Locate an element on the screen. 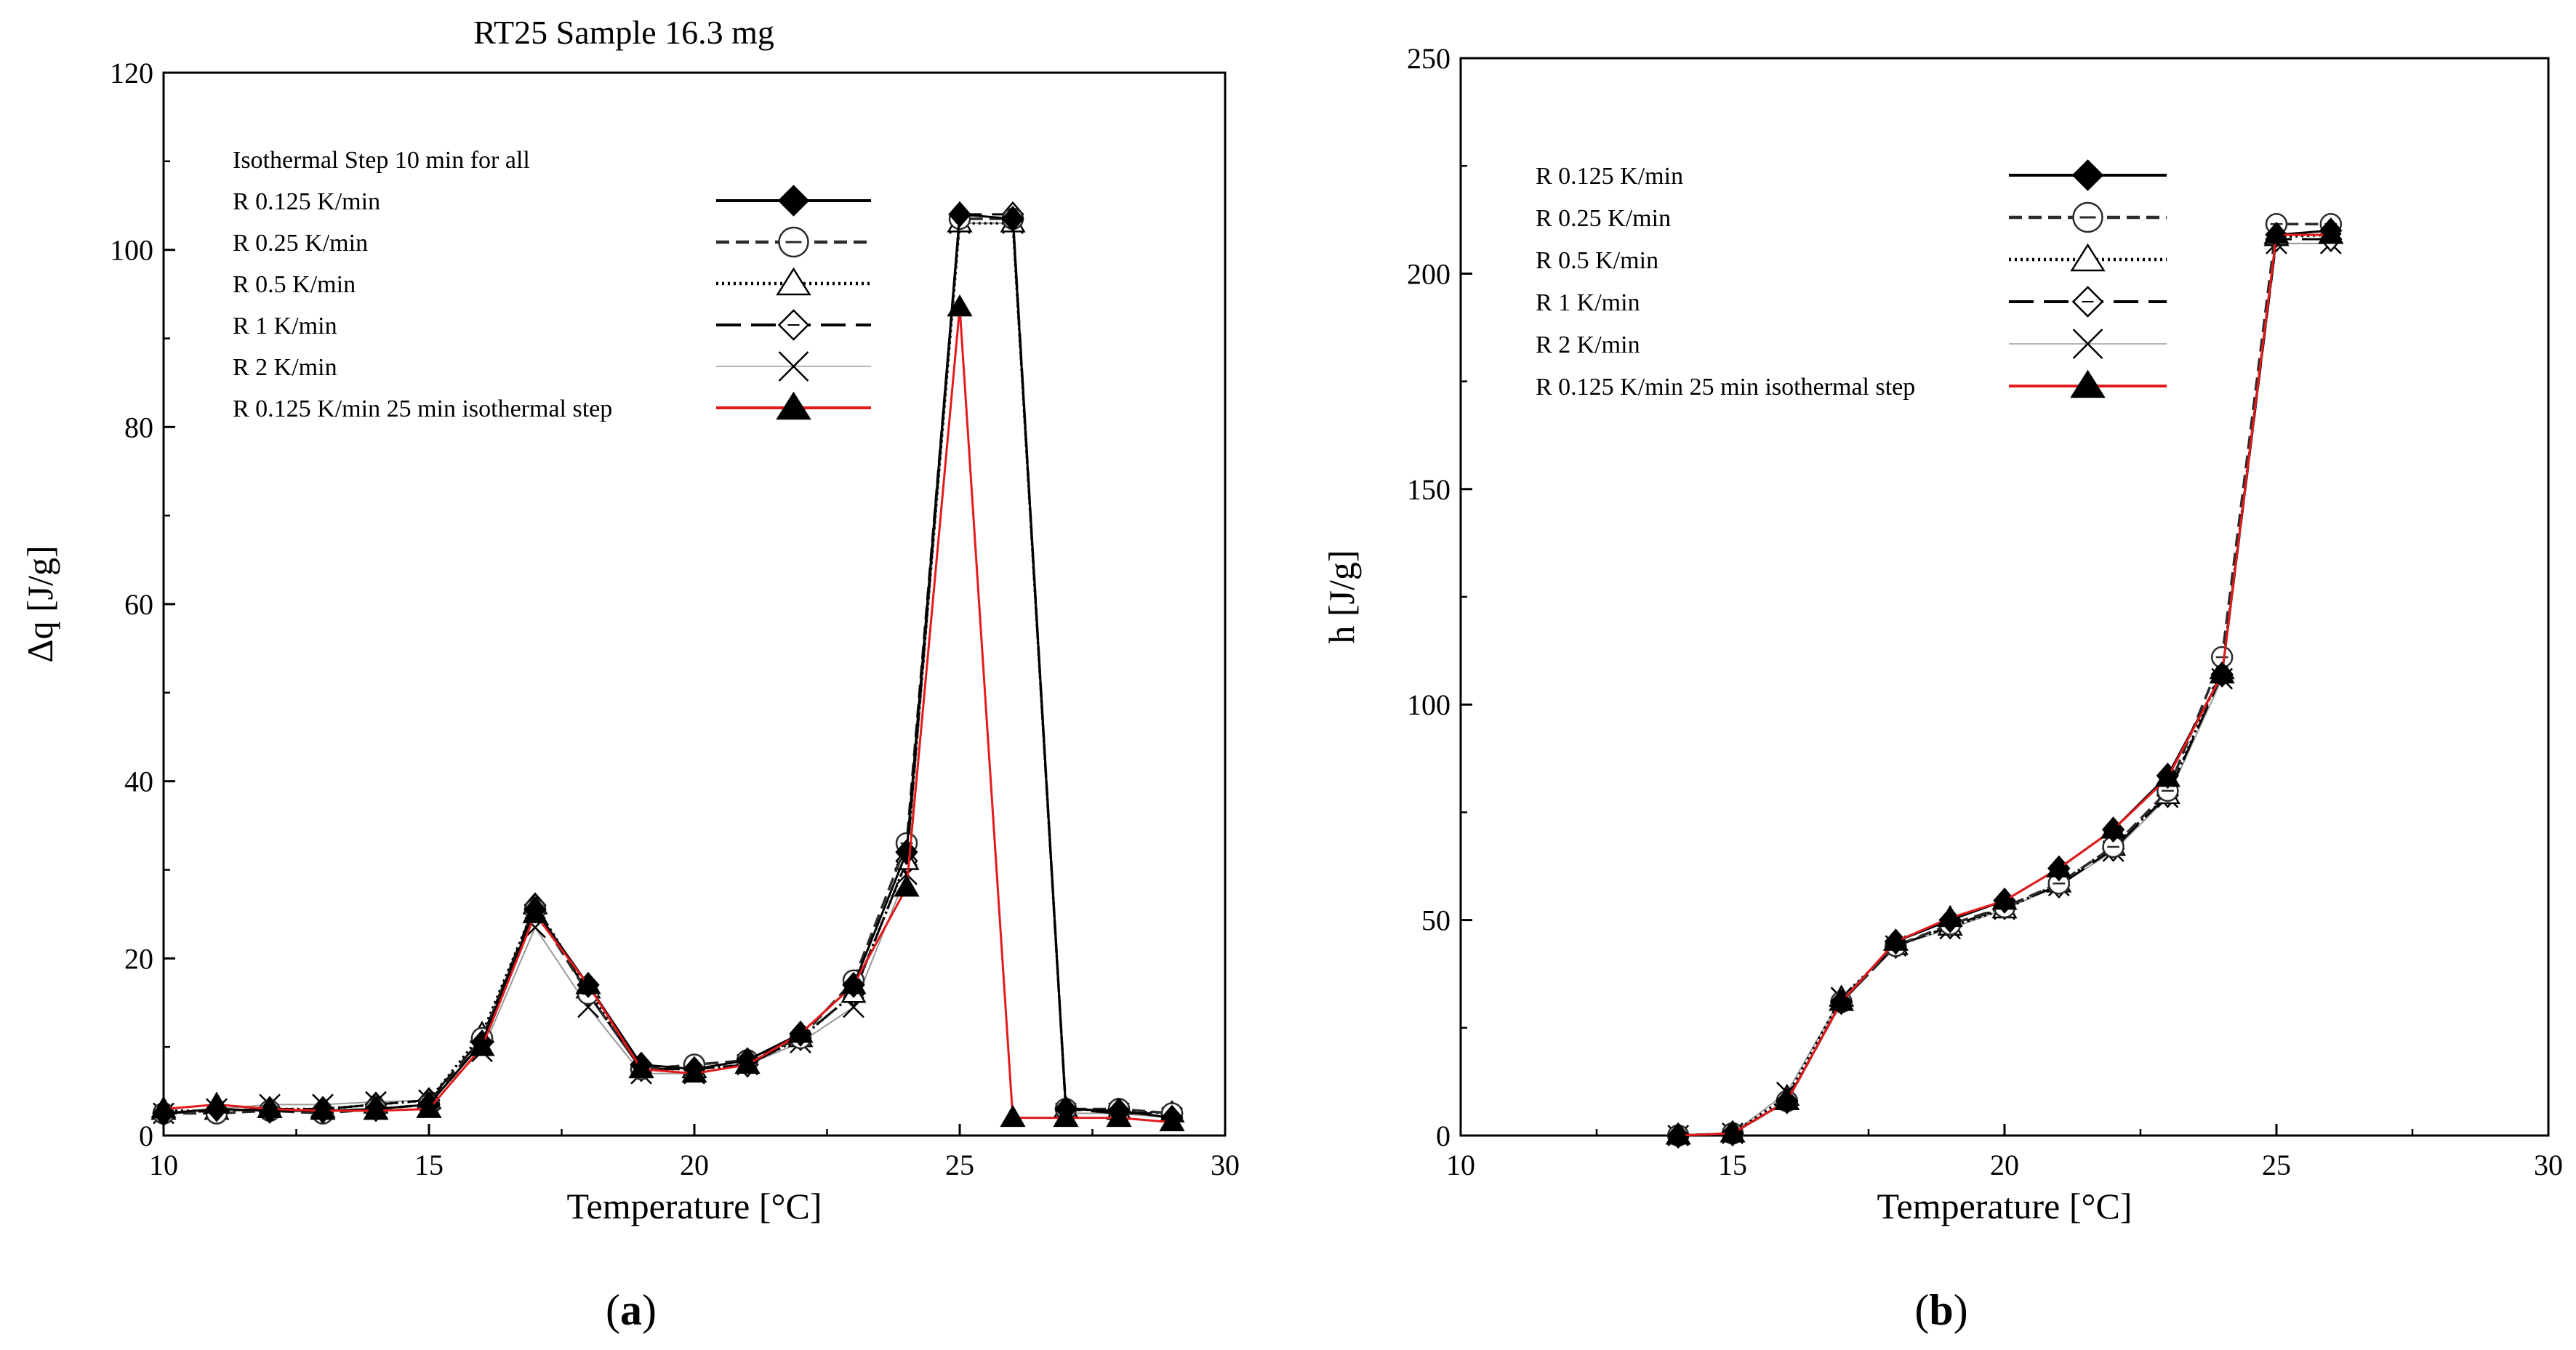 The image size is (2576, 1350). chart-b-legend-label-4: R 2 K/min is located at coordinates (1588, 345).